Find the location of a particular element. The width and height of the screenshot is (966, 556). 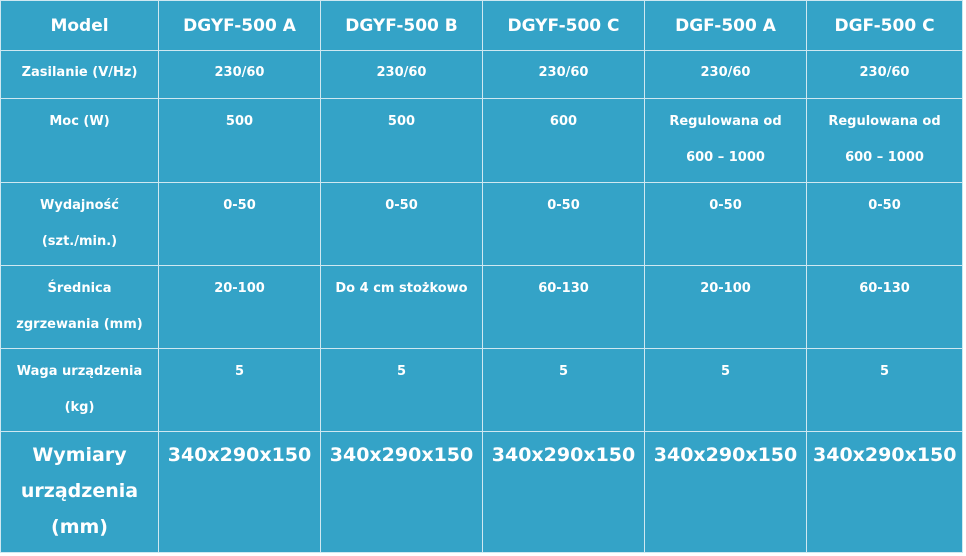

row-label: Wydajność is located at coordinates (79, 205).